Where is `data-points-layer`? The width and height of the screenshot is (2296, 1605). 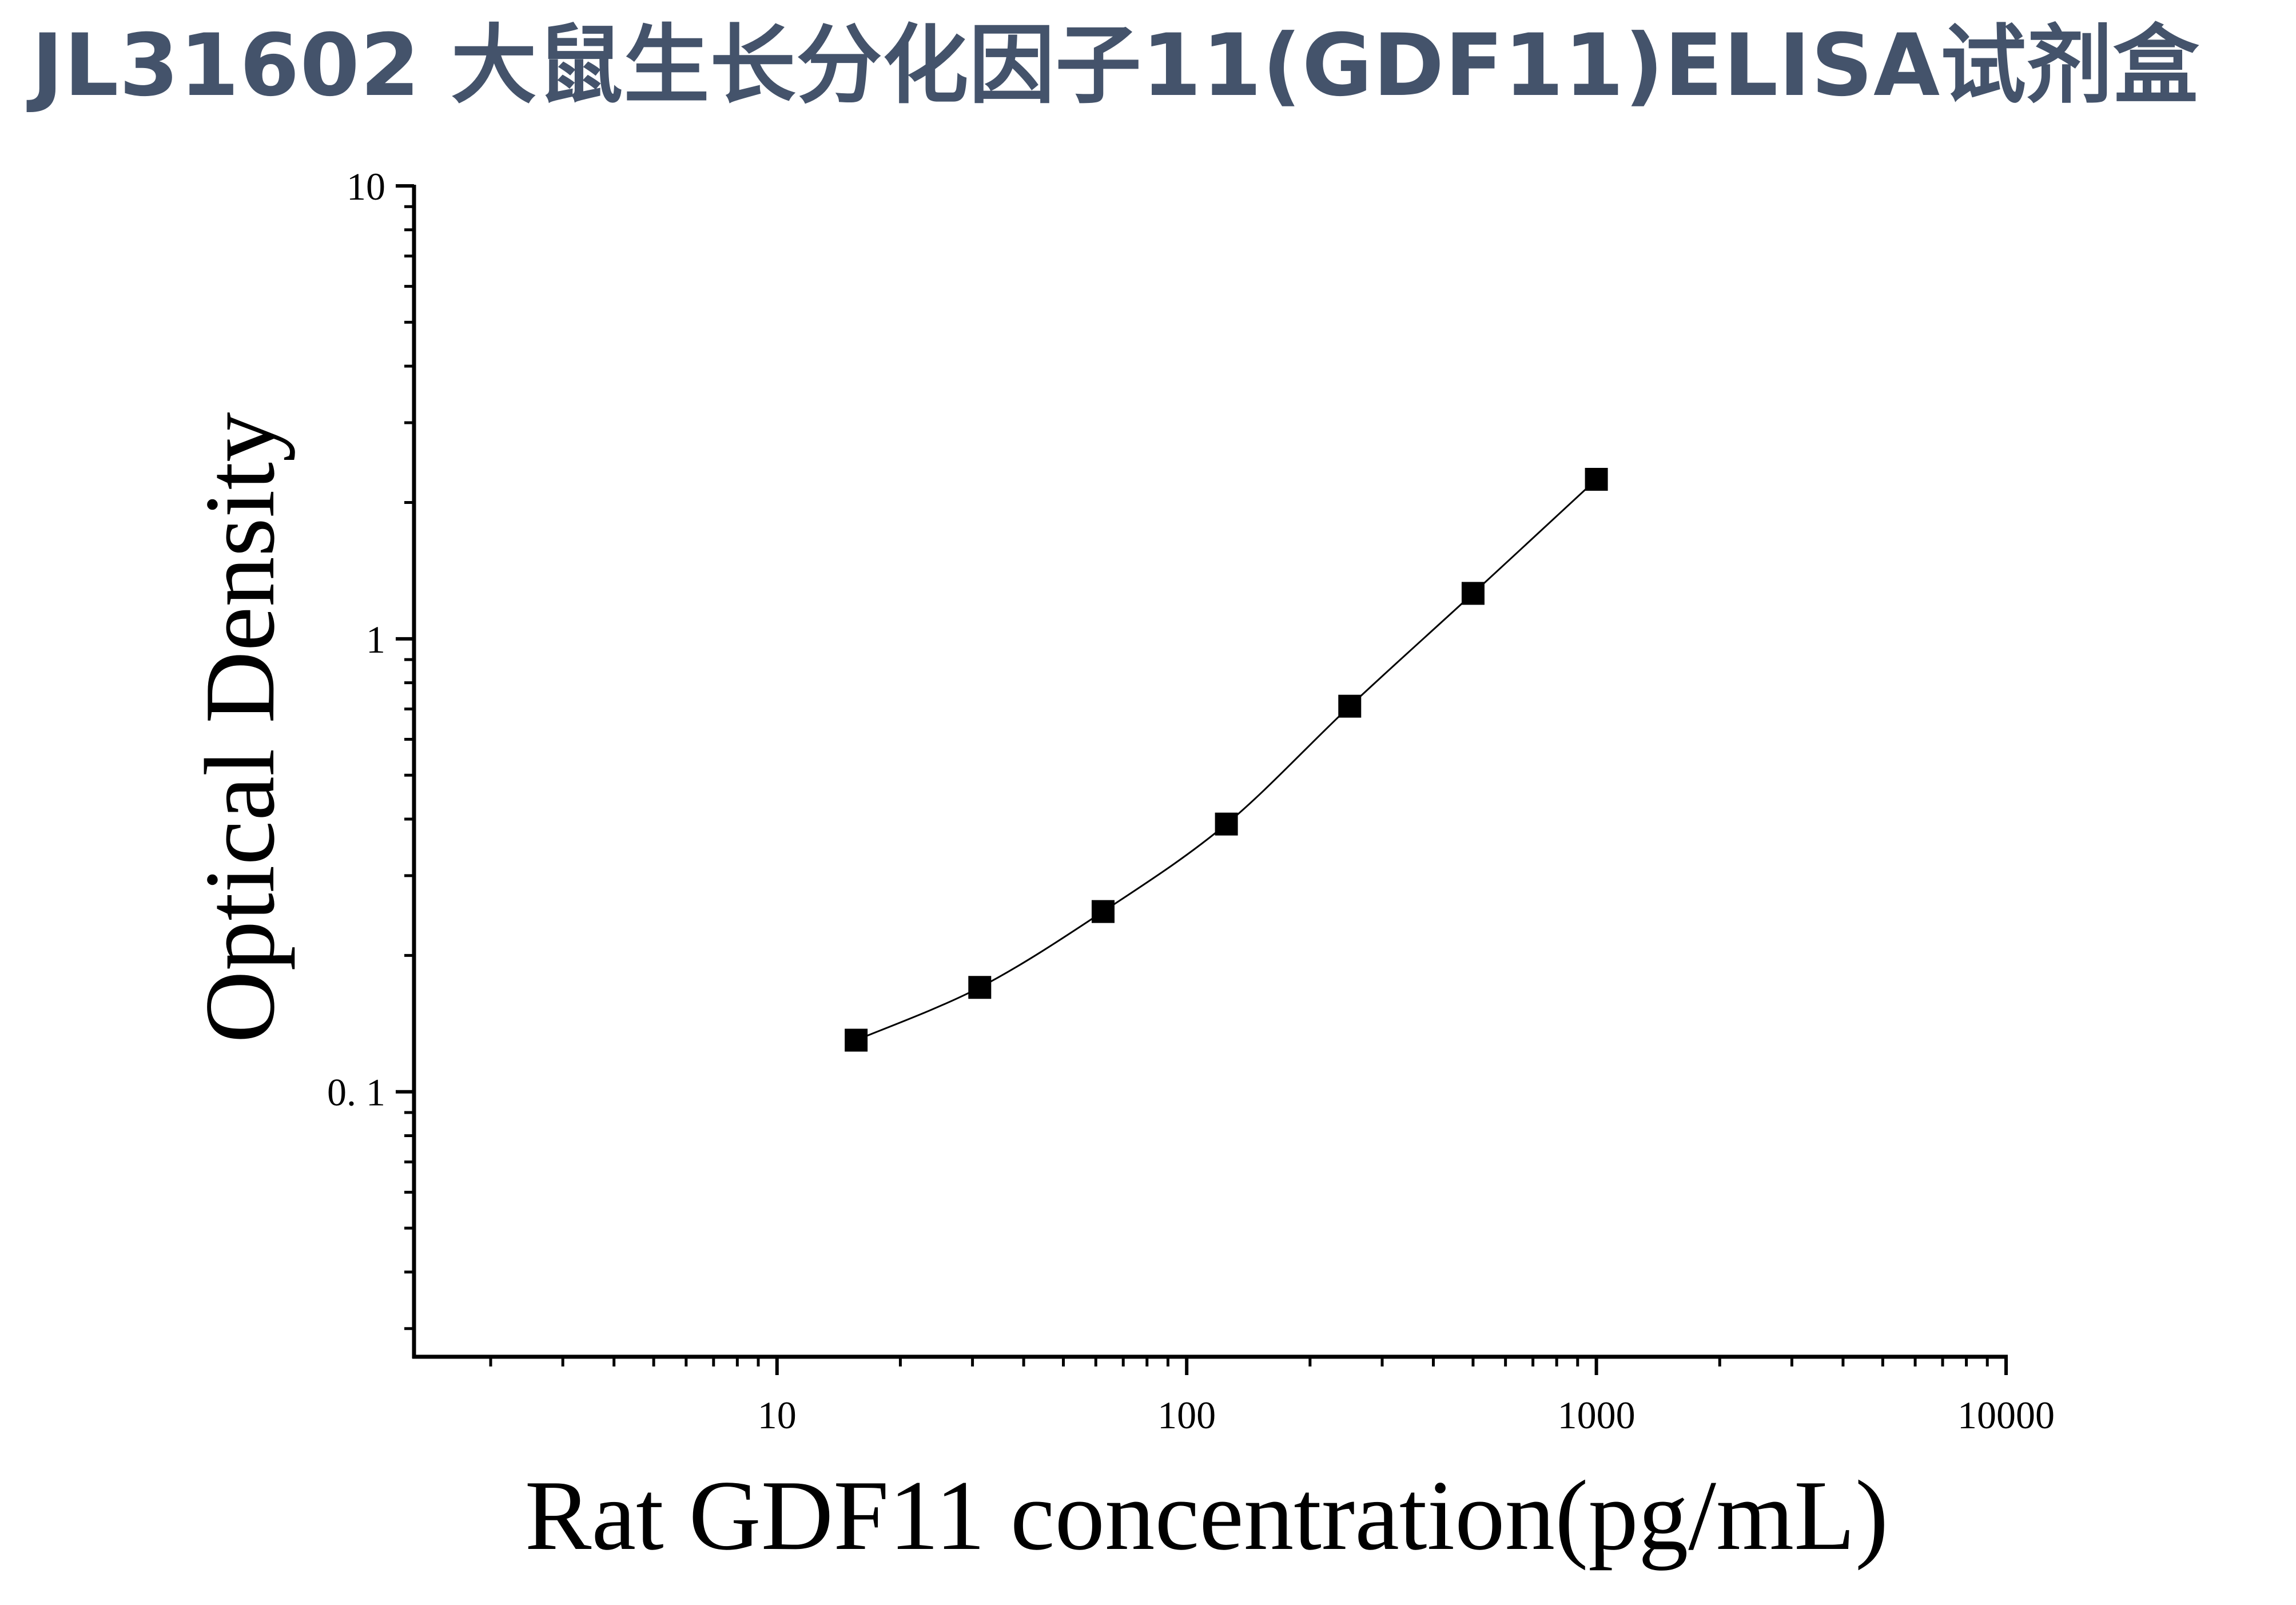 data-points-layer is located at coordinates (1226, 759).